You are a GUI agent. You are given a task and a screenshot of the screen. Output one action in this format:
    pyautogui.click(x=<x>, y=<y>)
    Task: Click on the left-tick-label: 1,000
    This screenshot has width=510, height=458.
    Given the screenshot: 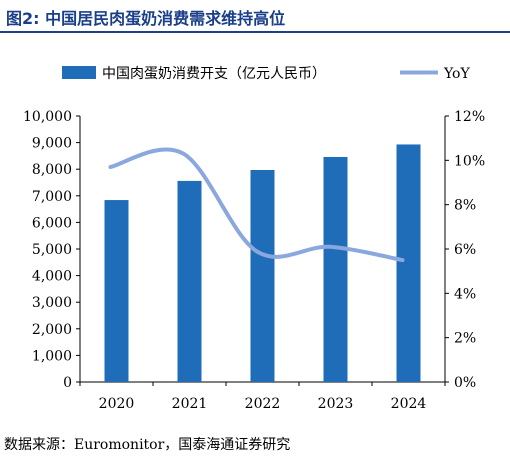 What is the action you would take?
    pyautogui.click(x=52, y=356)
    